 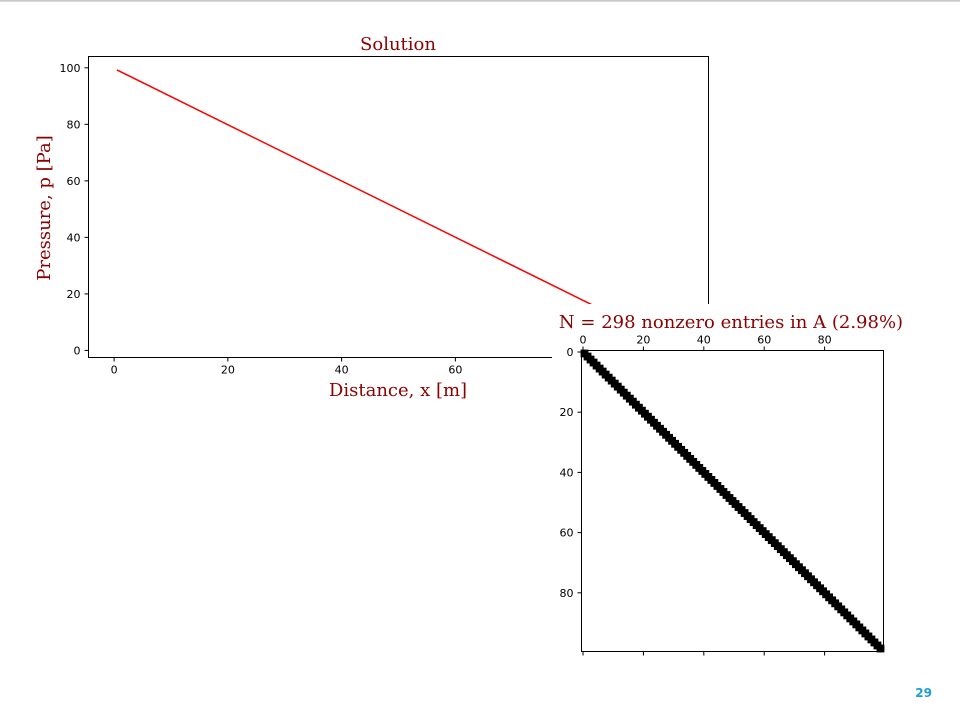 I want to click on page-number: 29, so click(x=923, y=693).